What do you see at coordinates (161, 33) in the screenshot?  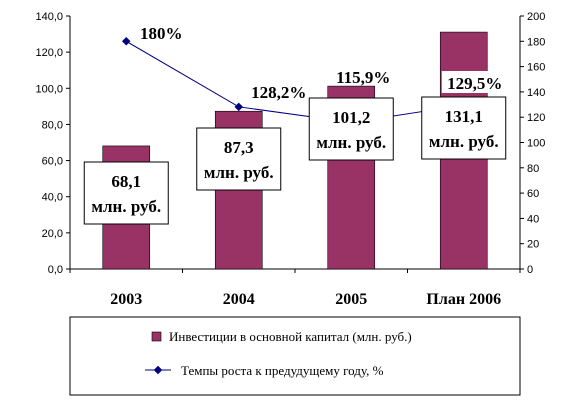 I see `percent-label: 180%` at bounding box center [161, 33].